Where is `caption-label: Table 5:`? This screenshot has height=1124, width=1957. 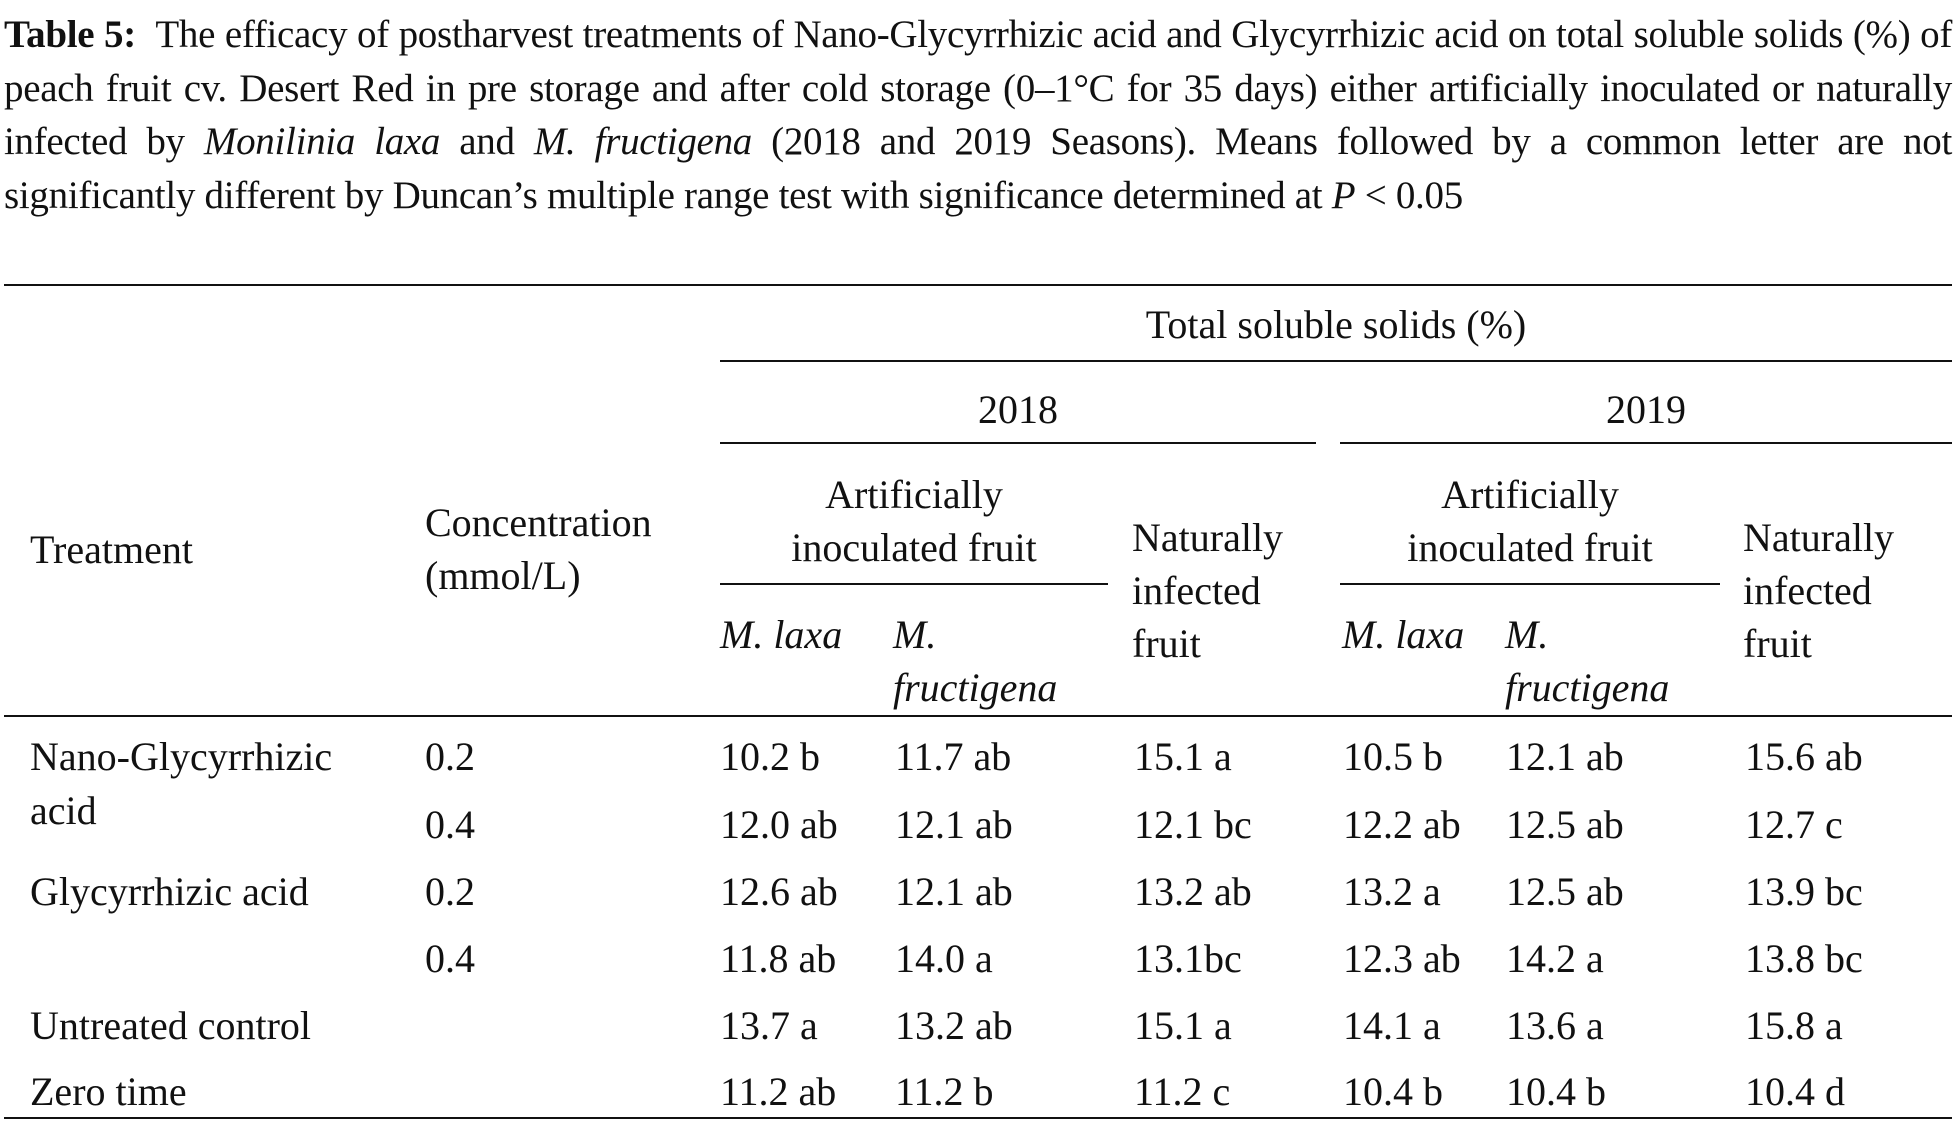
caption-label: Table 5: is located at coordinates (70, 34).